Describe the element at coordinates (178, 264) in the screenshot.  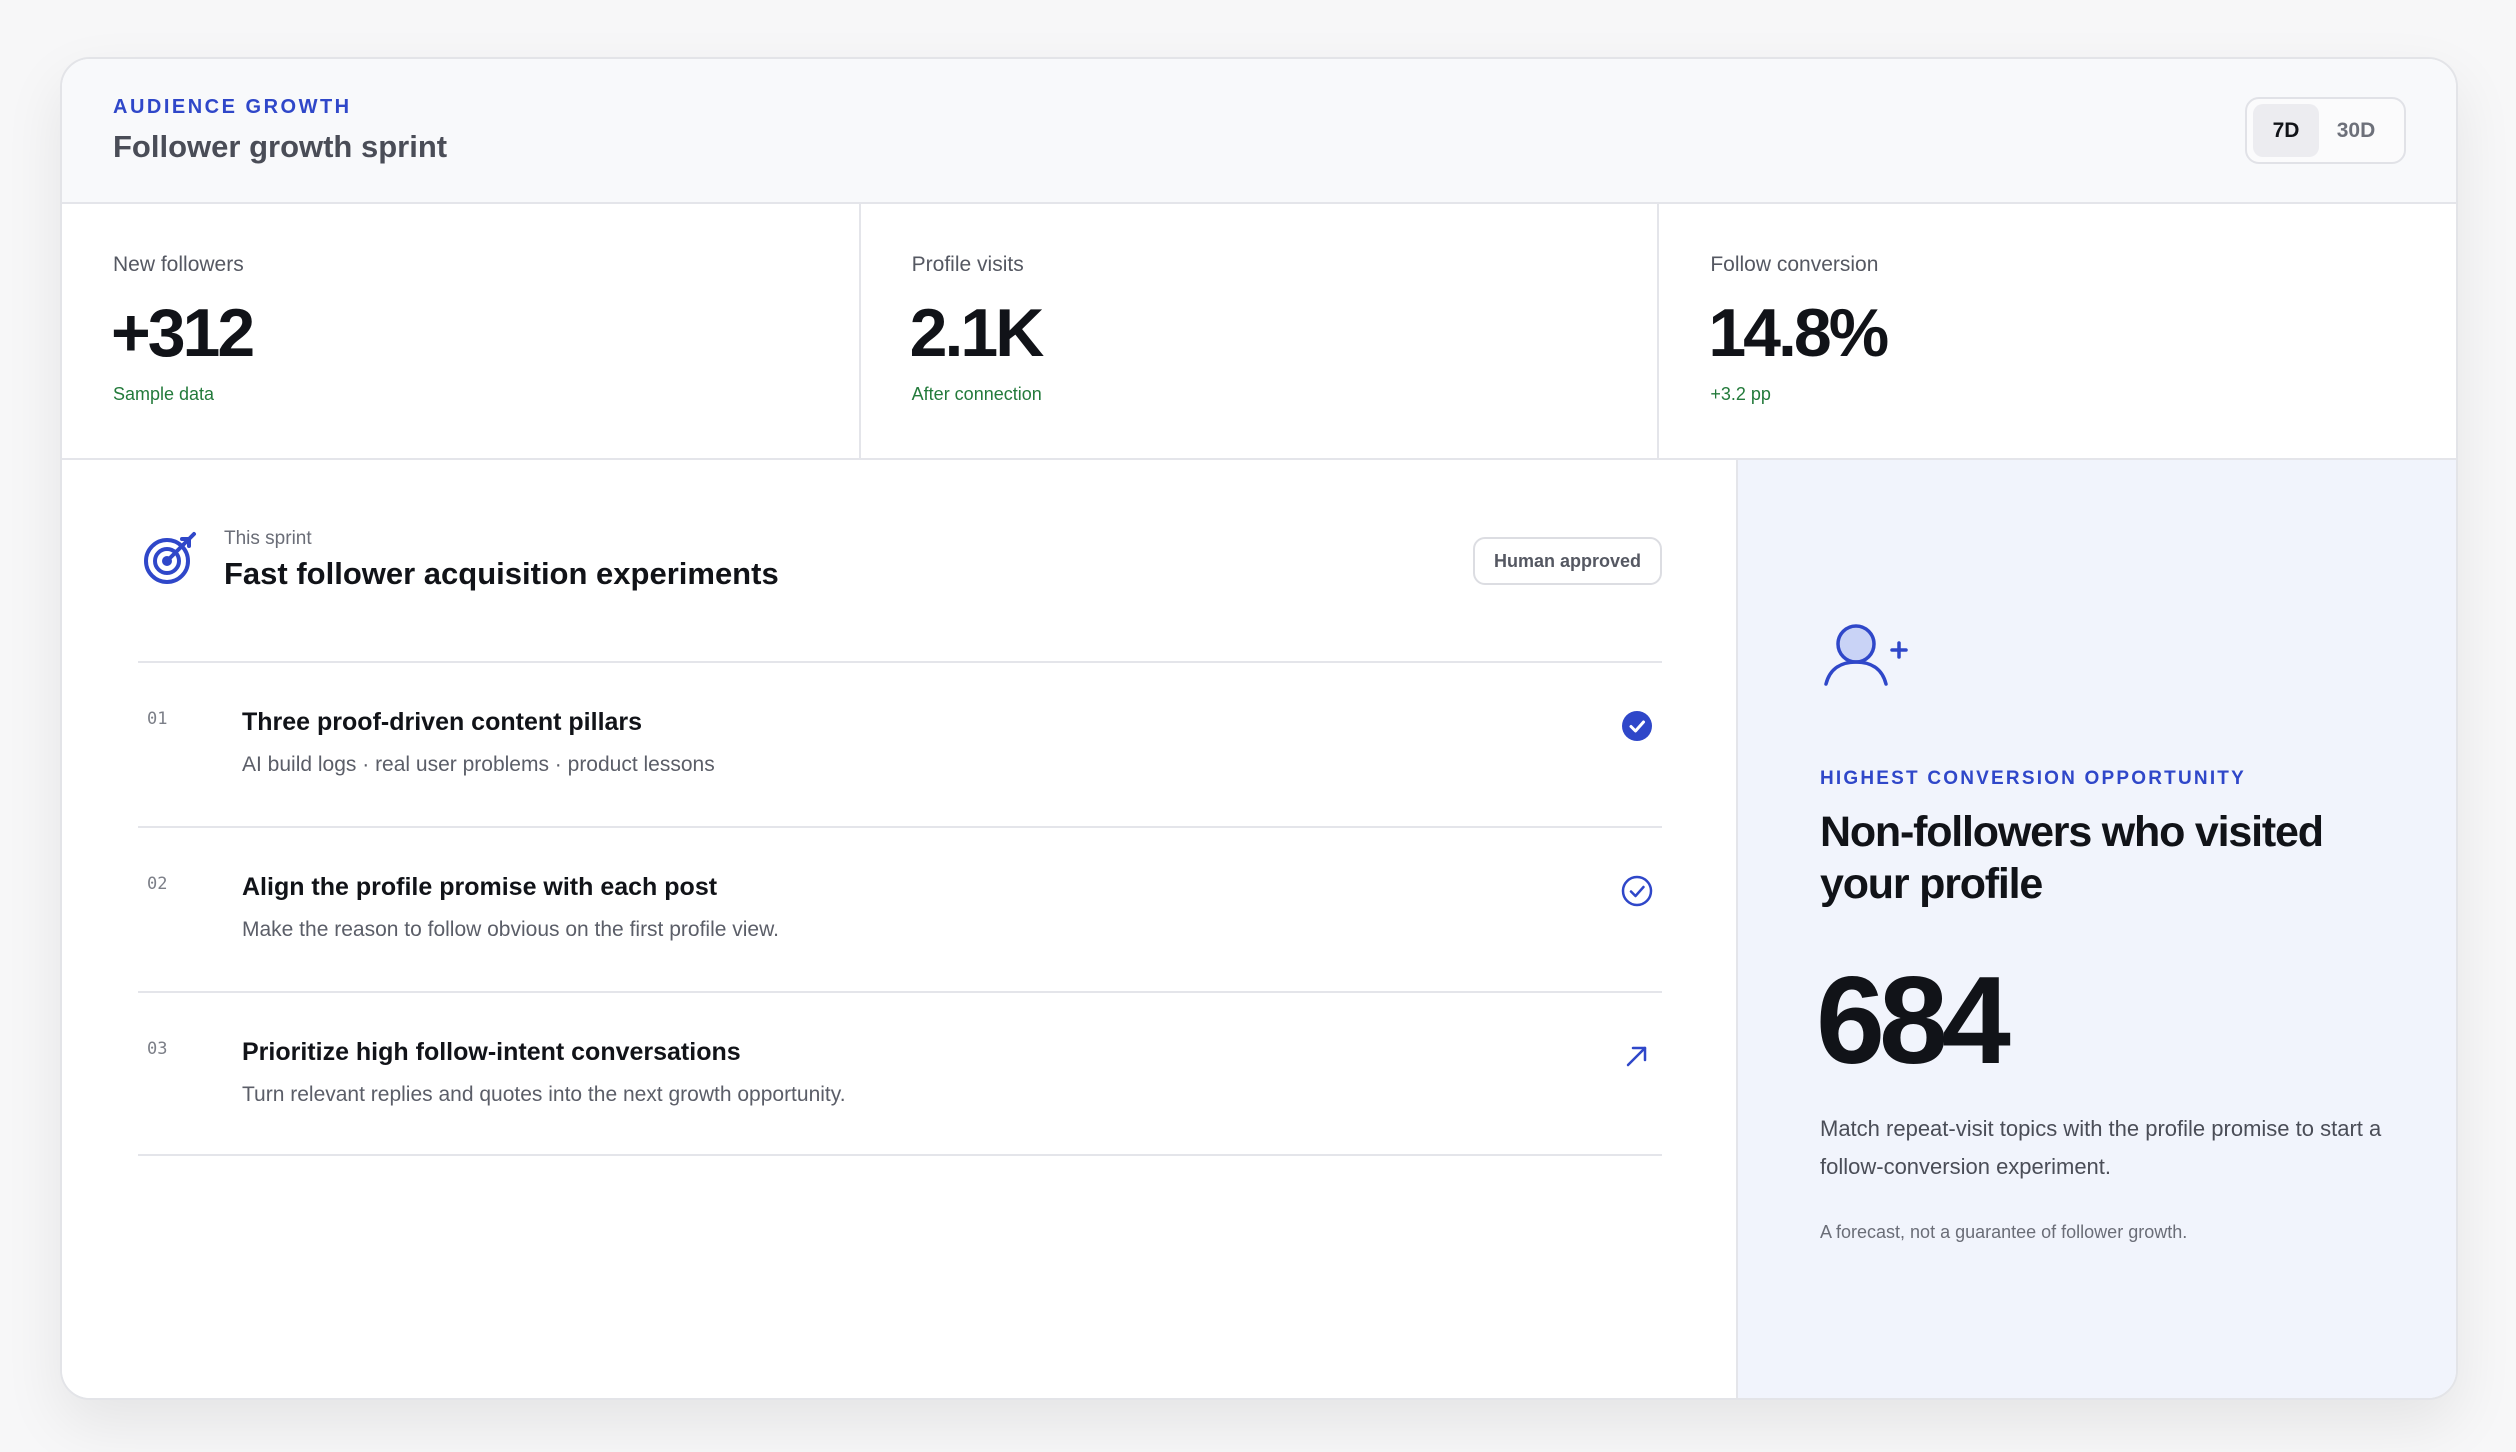
I see `stat-label: New followers` at that location.